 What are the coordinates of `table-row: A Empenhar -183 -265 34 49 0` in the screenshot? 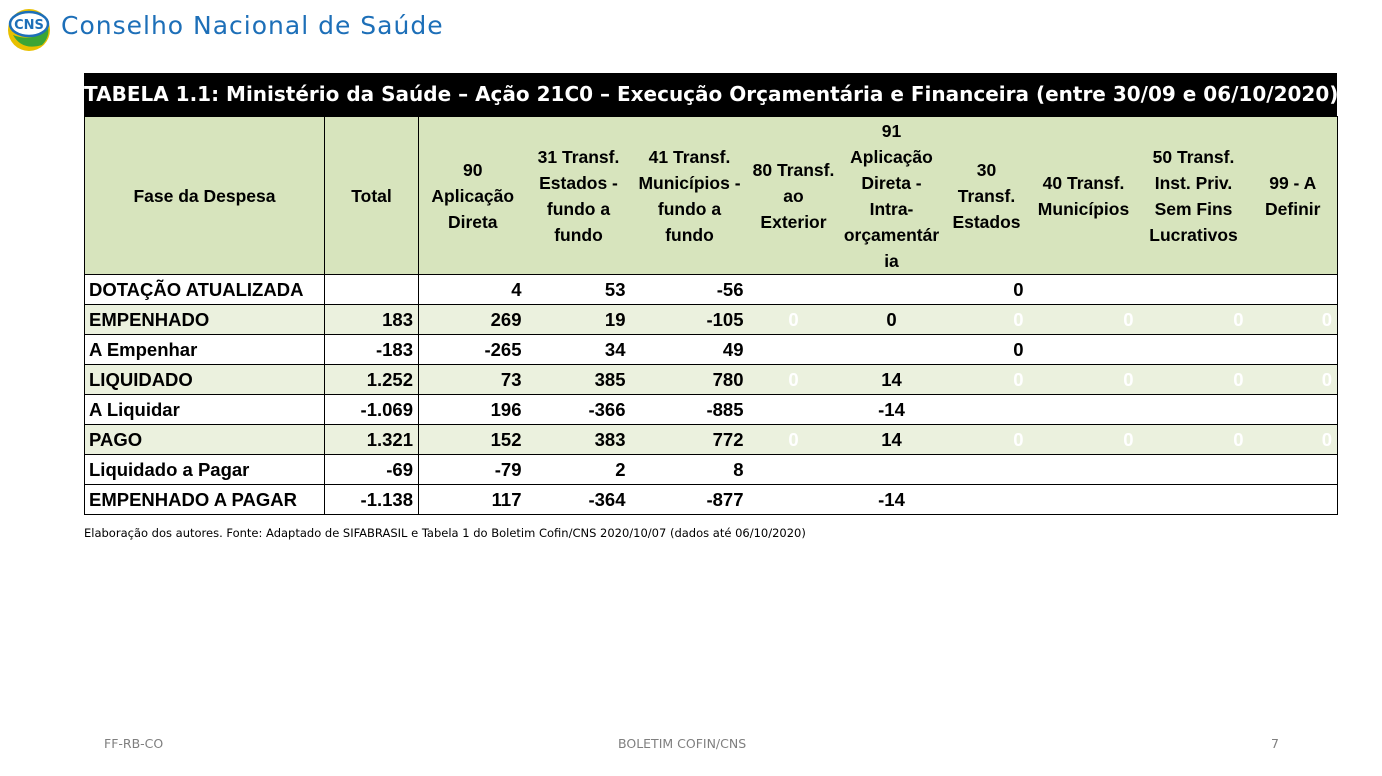 It's located at (711, 349).